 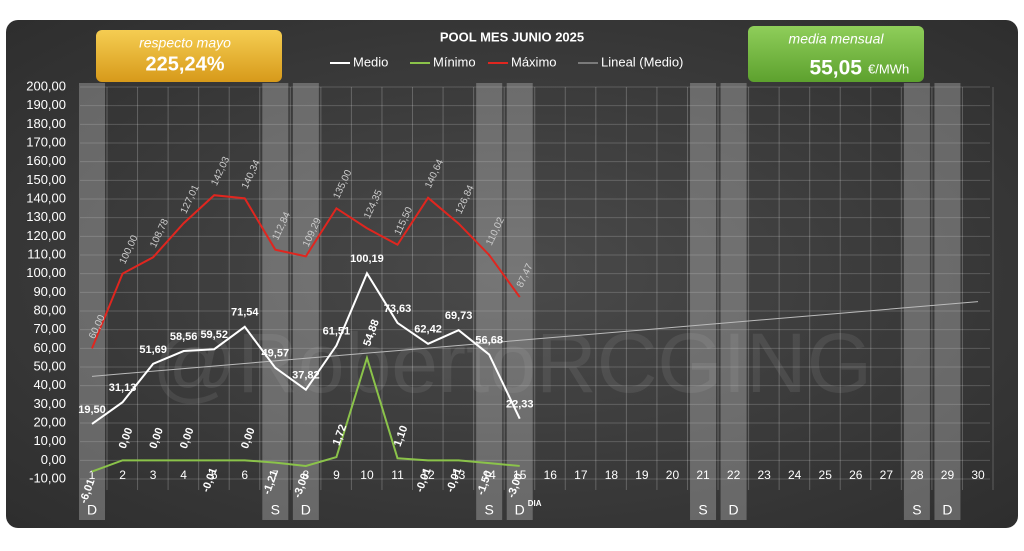 I want to click on y-tick-label: 160,00, so click(x=46, y=160).